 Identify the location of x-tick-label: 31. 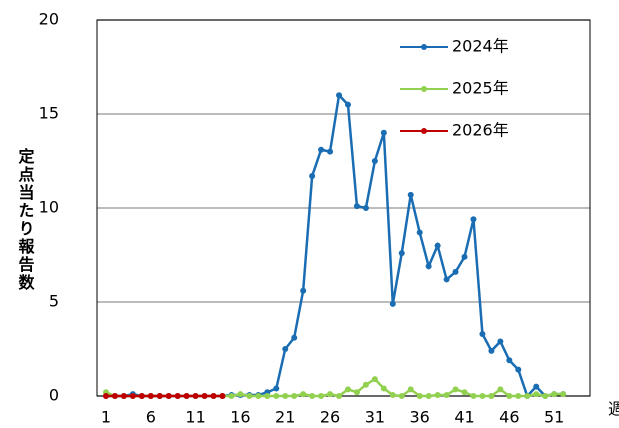
(375, 417).